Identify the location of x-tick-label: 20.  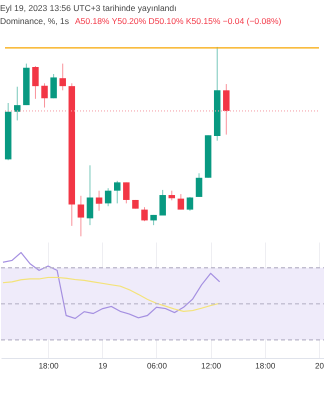
(319, 366).